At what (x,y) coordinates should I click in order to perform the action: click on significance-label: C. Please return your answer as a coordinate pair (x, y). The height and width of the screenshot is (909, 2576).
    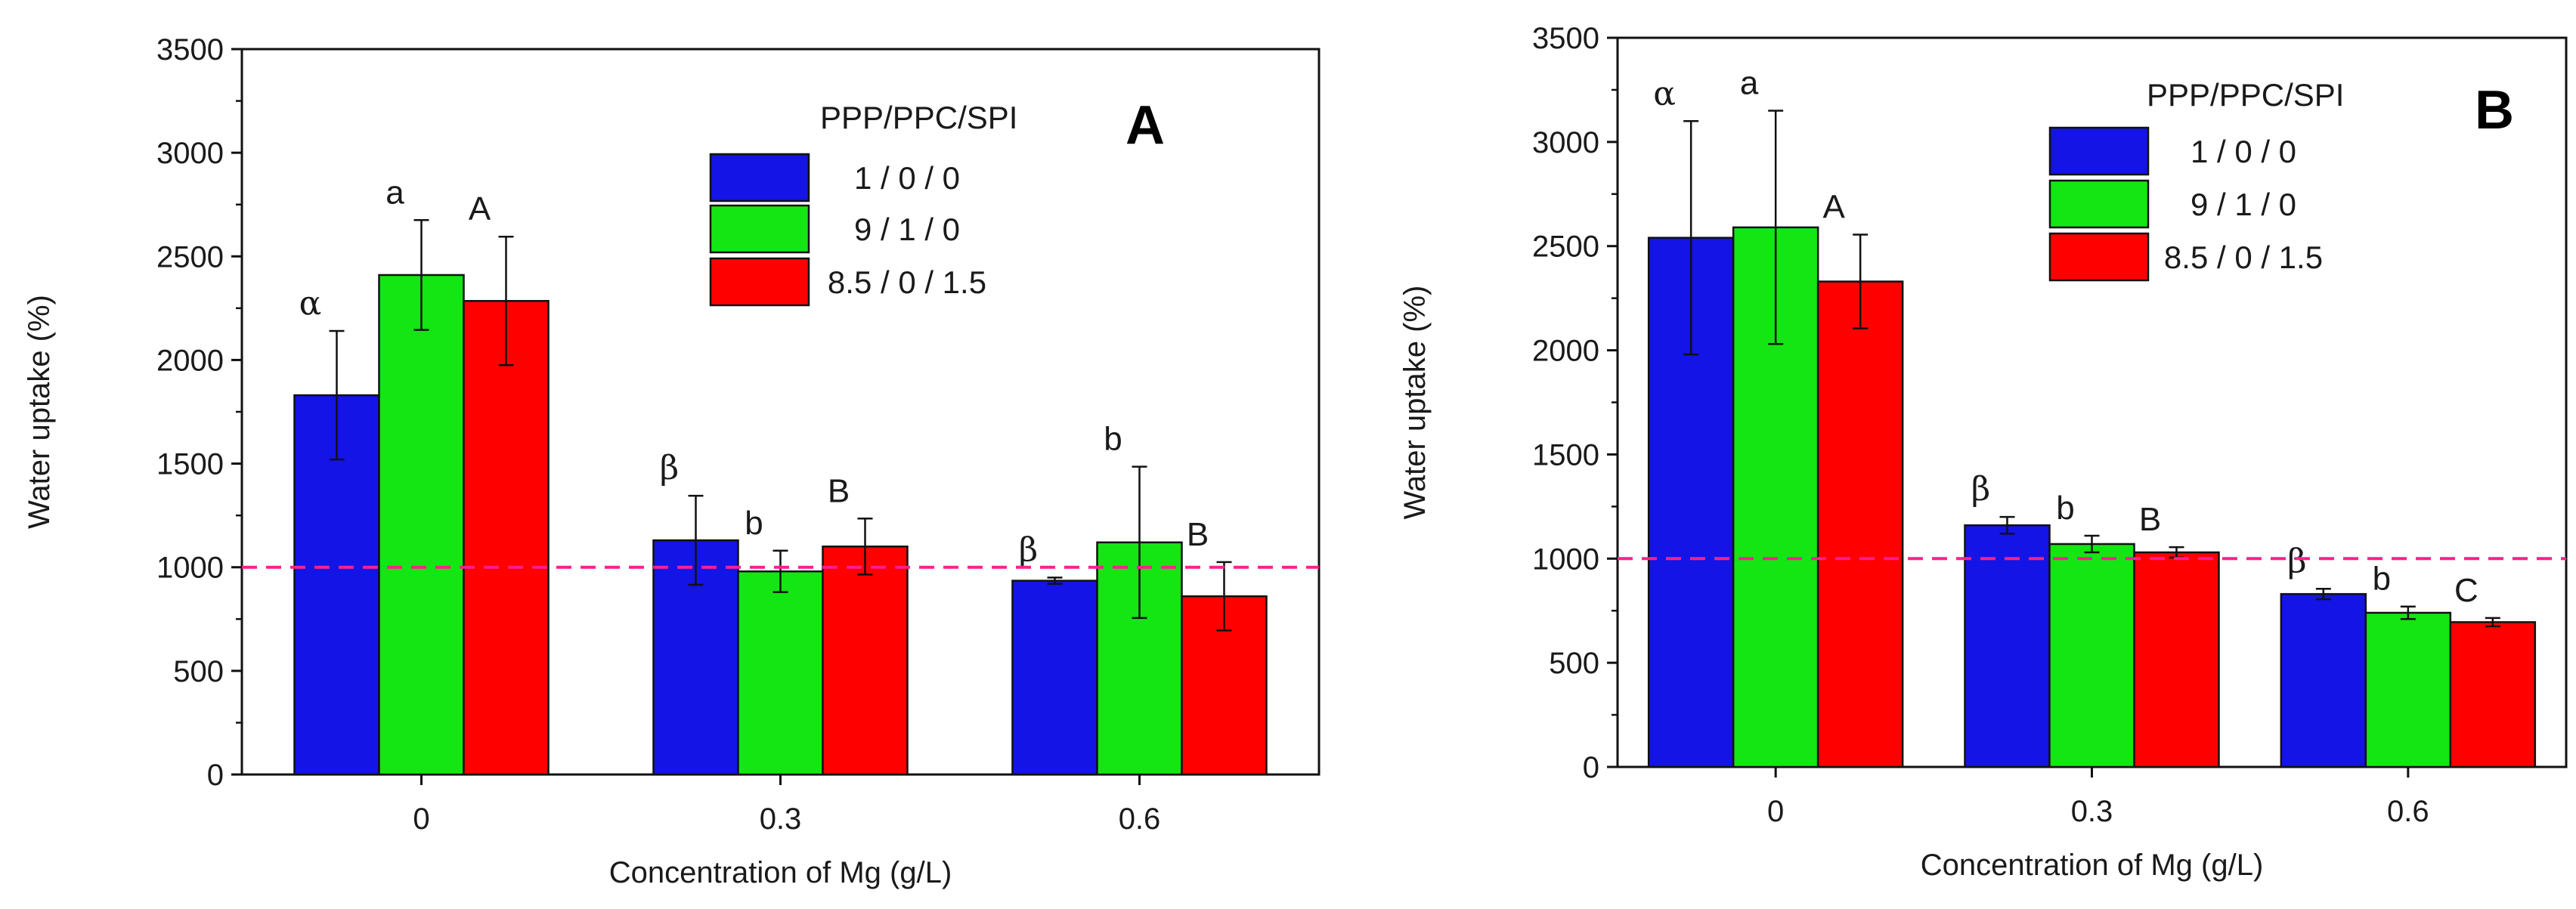
    Looking at the image, I should click on (2466, 590).